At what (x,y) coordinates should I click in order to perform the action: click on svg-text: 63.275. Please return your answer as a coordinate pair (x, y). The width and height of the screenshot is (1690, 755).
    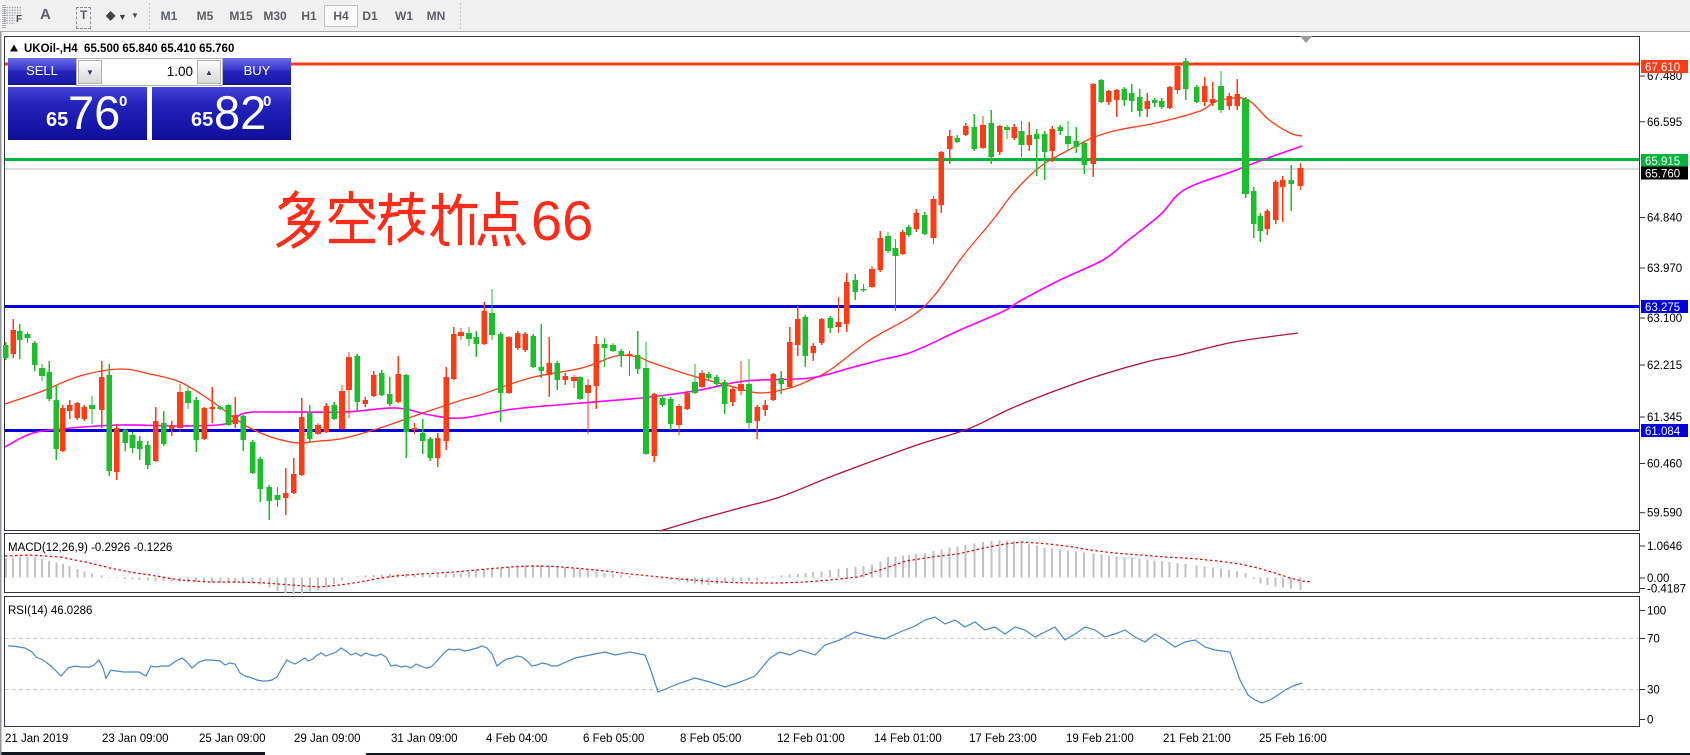
    Looking at the image, I should click on (1662, 308).